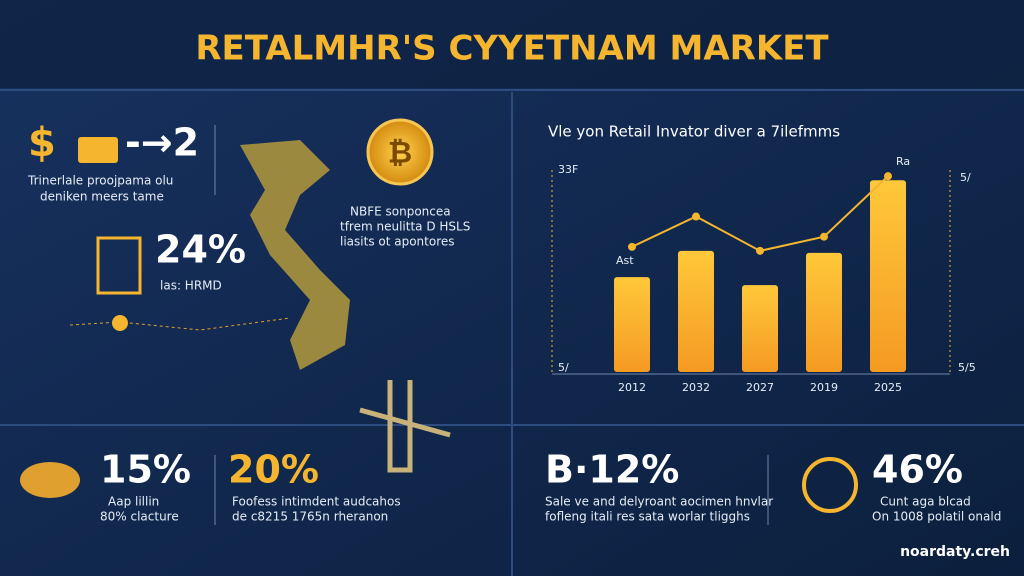 This screenshot has height=576, width=1024. Describe the element at coordinates (316, 502) in the screenshot. I see `stat-caption: Foofess intimdent audcahos` at that location.